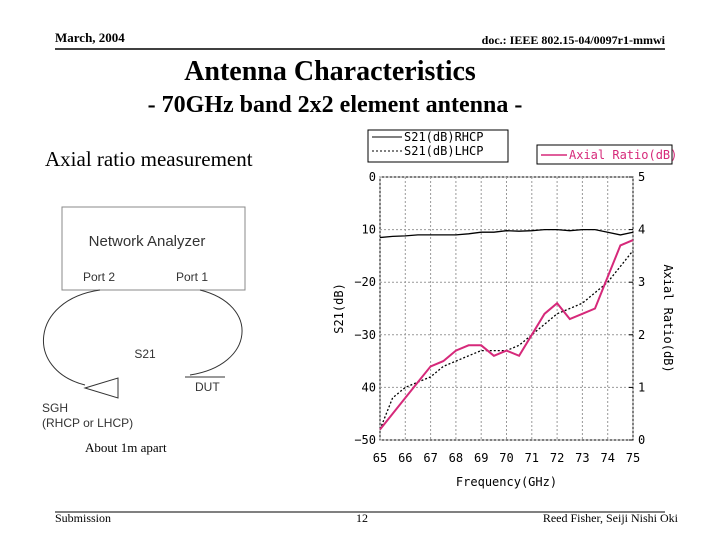  I want to click on distance-label: About 1m apart, so click(126, 447).